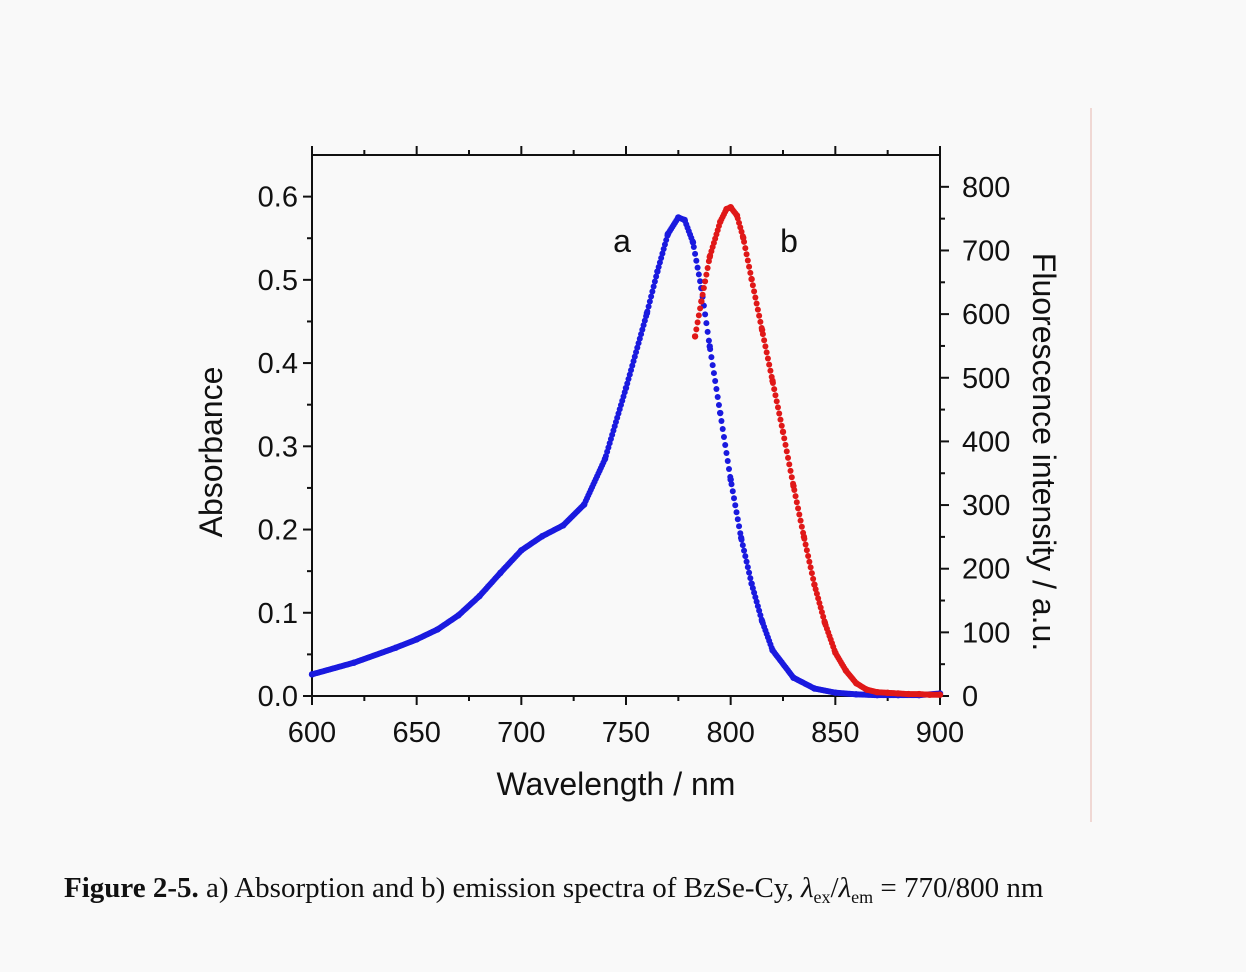 The image size is (1246, 972). Describe the element at coordinates (789, 241) in the screenshot. I see `curve-label-b: b` at that location.